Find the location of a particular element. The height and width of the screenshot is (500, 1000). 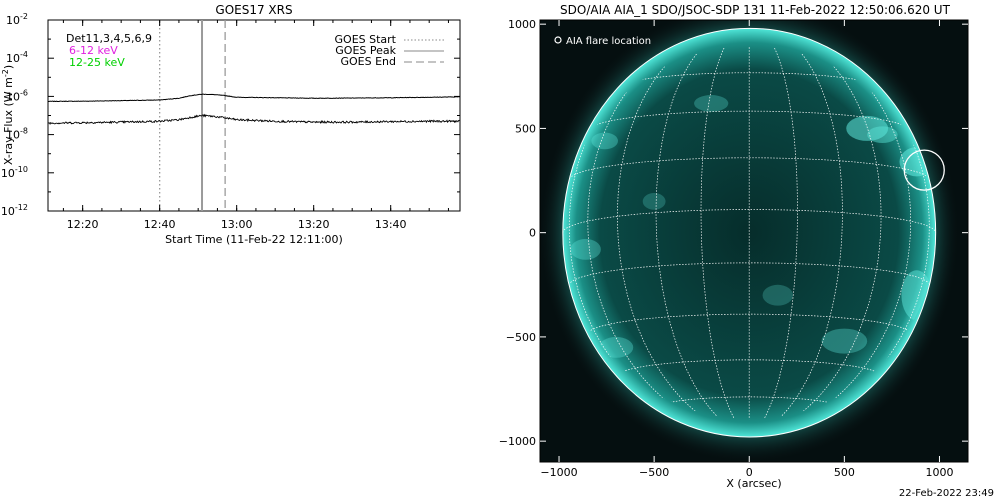

flare-legend-marker is located at coordinates (558, 40).